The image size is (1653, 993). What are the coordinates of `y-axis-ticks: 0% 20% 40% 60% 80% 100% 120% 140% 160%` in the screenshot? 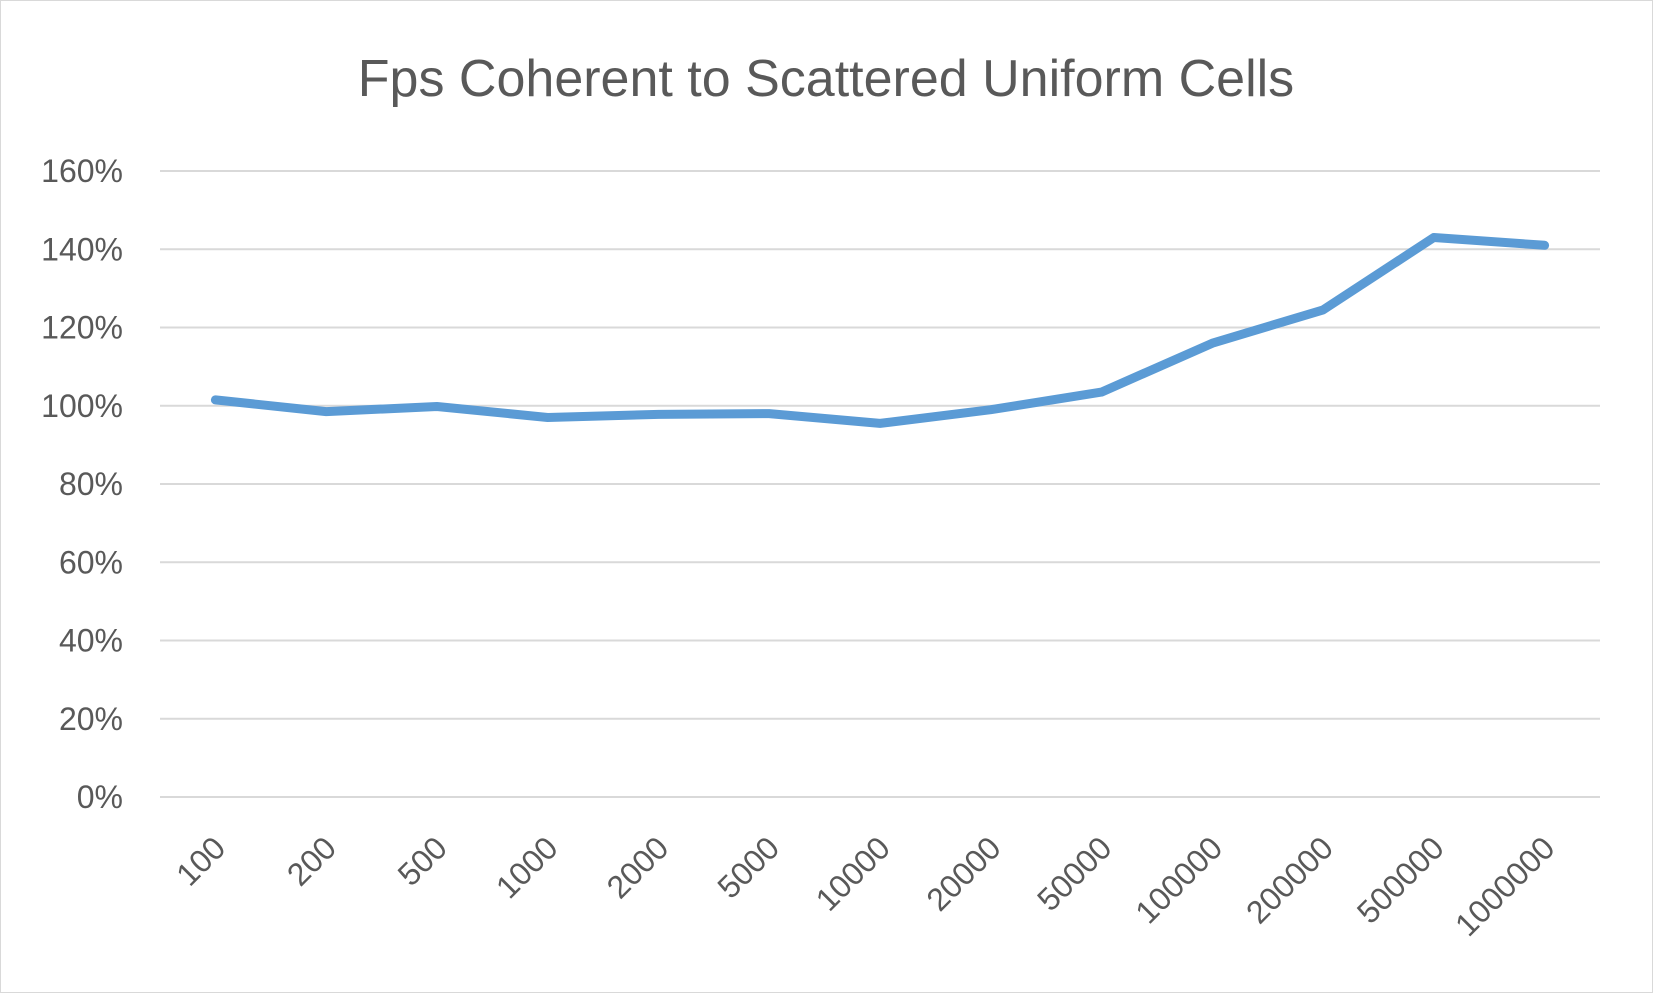 It's located at (82, 484).